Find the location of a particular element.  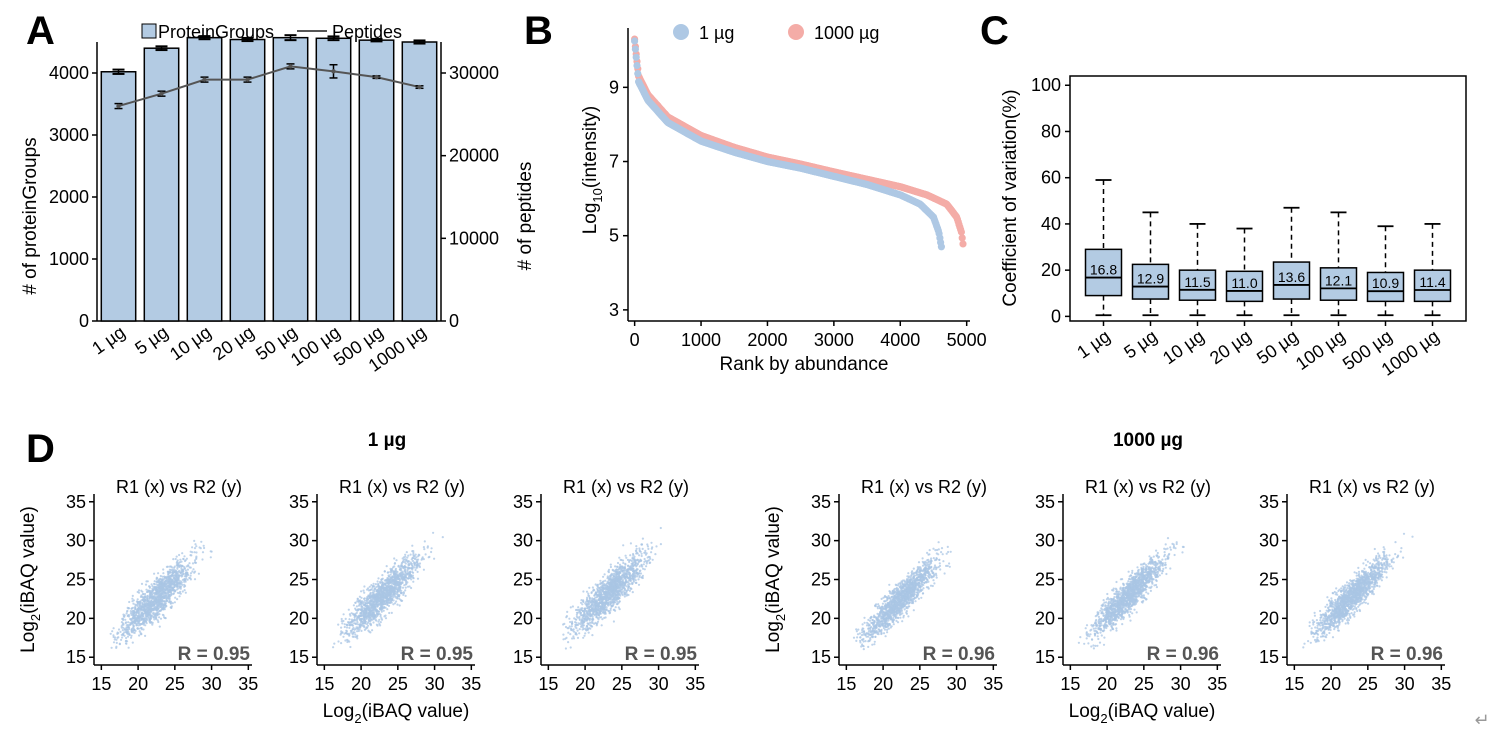

scatter-x-tick-label: 25 is located at coordinates (398, 684).